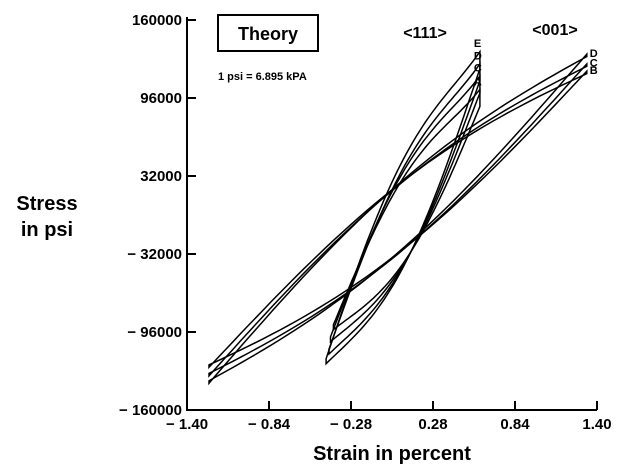 This screenshot has height=466, width=623. I want to click on curve-letter-111-e: E, so click(477, 44).